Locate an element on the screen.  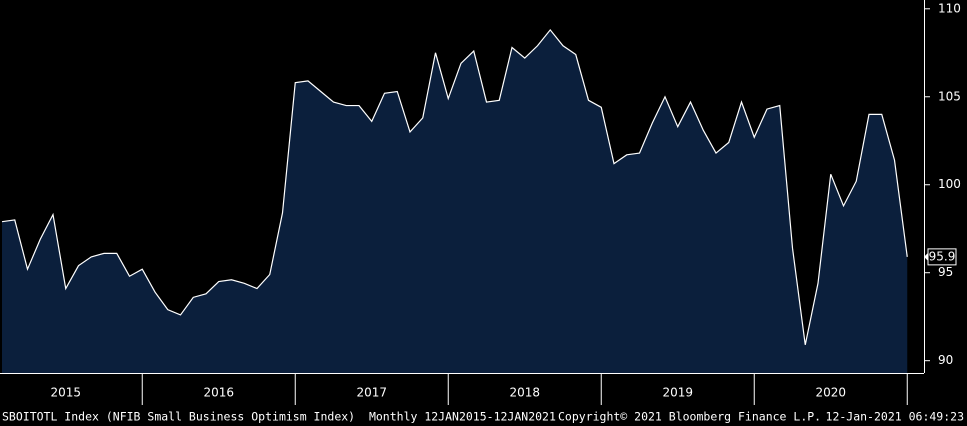
x-tick-label: 2017 is located at coordinates (371, 393).